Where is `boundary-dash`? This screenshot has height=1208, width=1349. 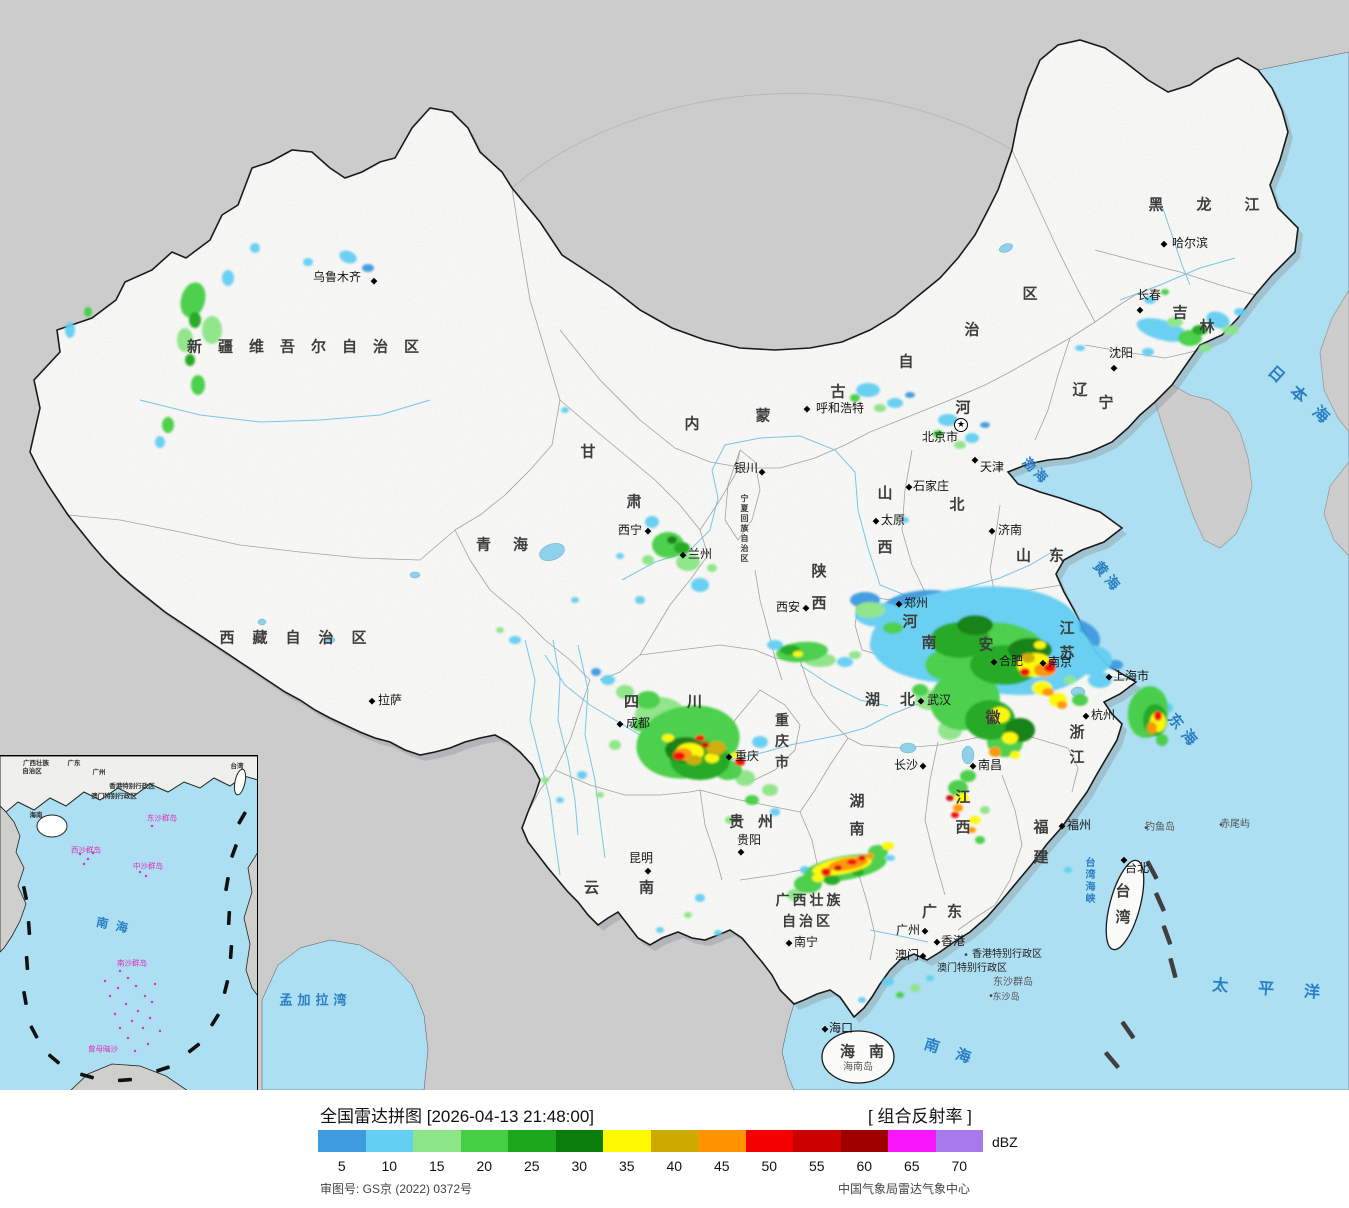
boundary-dash is located at coordinates (1128, 1030).